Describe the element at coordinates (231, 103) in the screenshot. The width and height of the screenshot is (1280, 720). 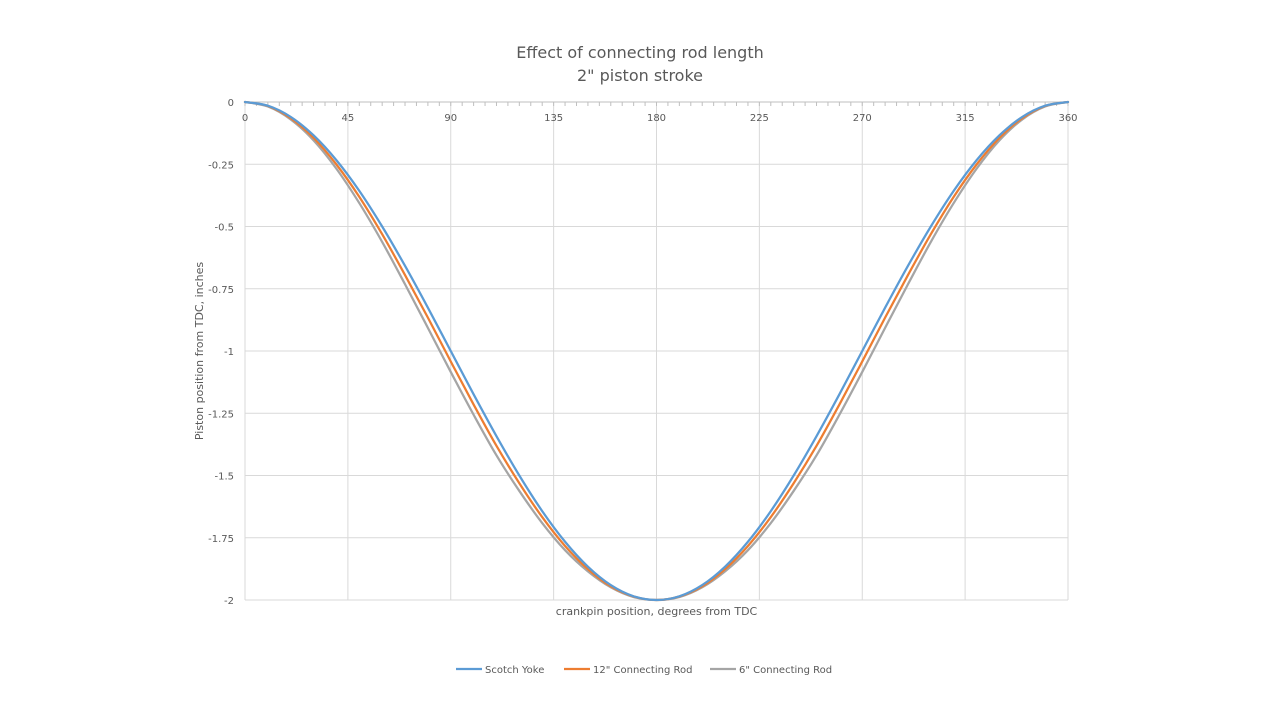
I see `y-tick-label: 0` at that location.